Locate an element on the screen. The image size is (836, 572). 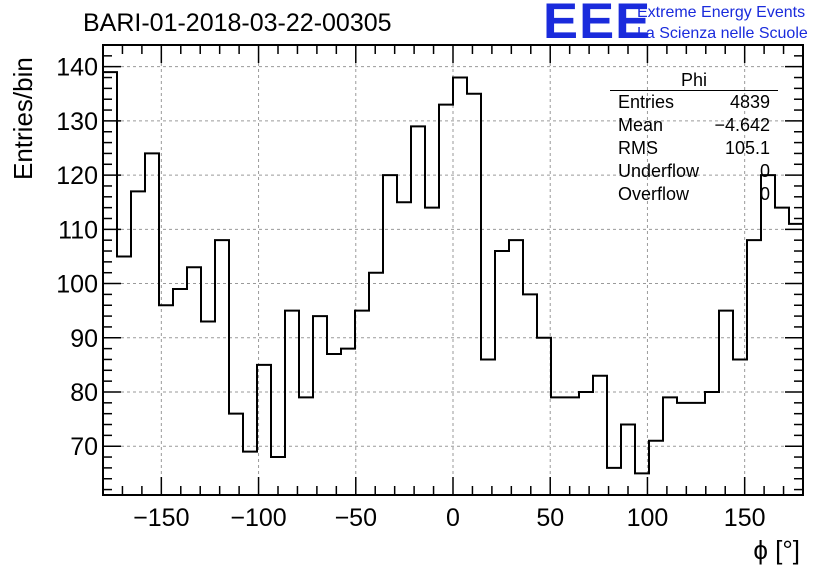
stats-row: RMS 105.1 is located at coordinates (694, 148).